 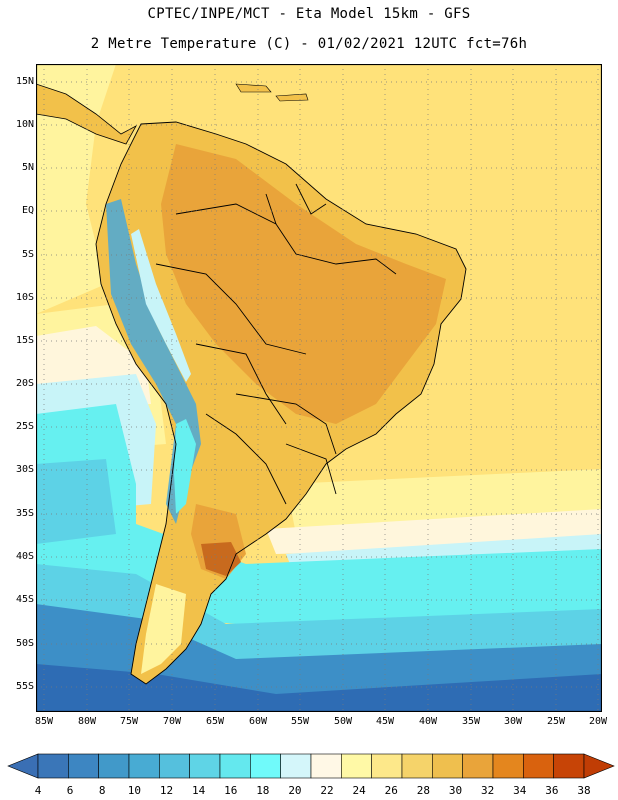 I want to click on colorbar-label: 28, so click(x=423, y=790).